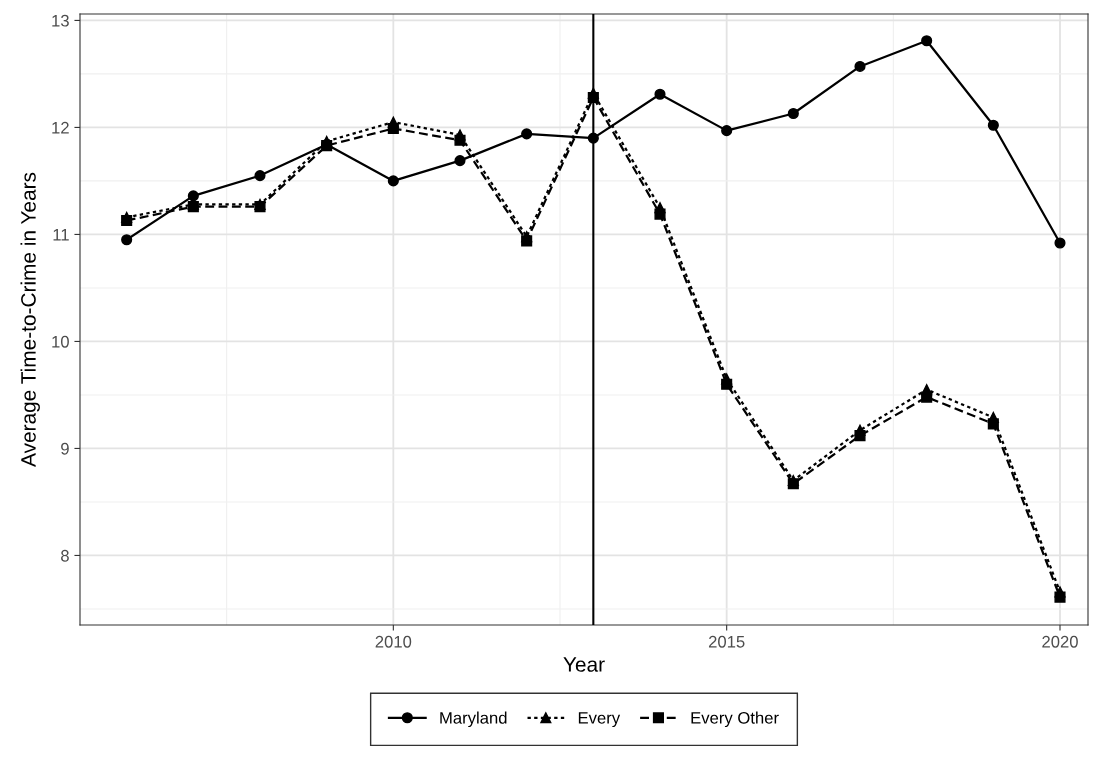 The height and width of the screenshot is (782, 1103). What do you see at coordinates (584, 664) in the screenshot?
I see `x-axis-title: Year` at bounding box center [584, 664].